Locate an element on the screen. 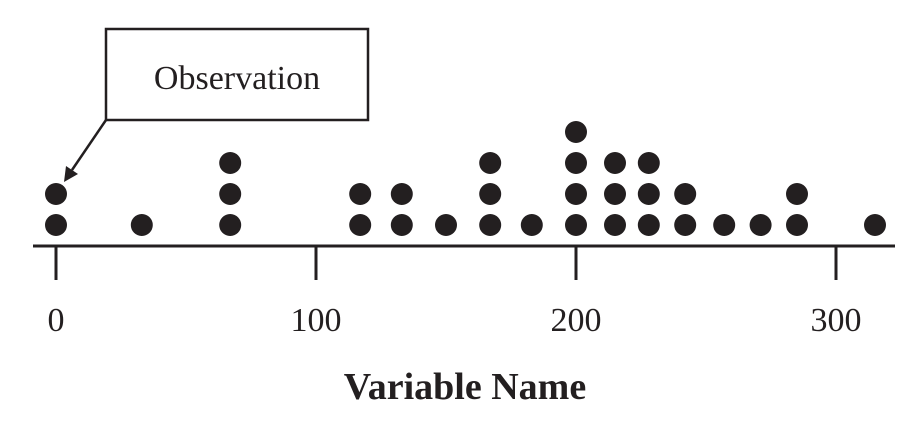  observation-callout: Observation is located at coordinates (217, 104).